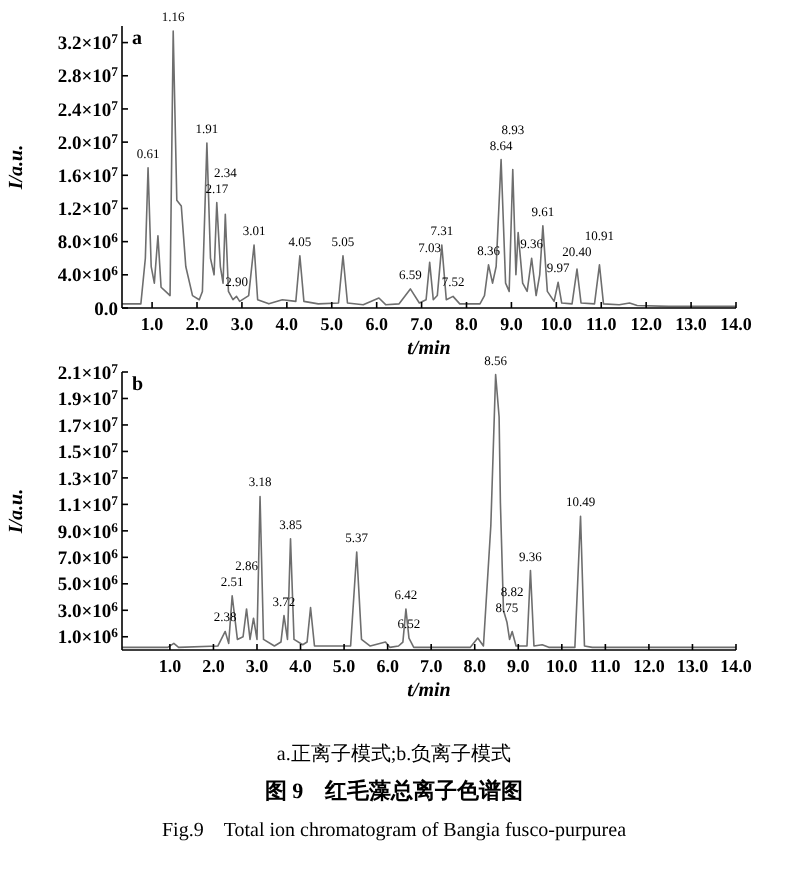  Describe the element at coordinates (88, 479) in the screenshot. I see `y-tick-label: 1.3×10$^{7}$` at that location.